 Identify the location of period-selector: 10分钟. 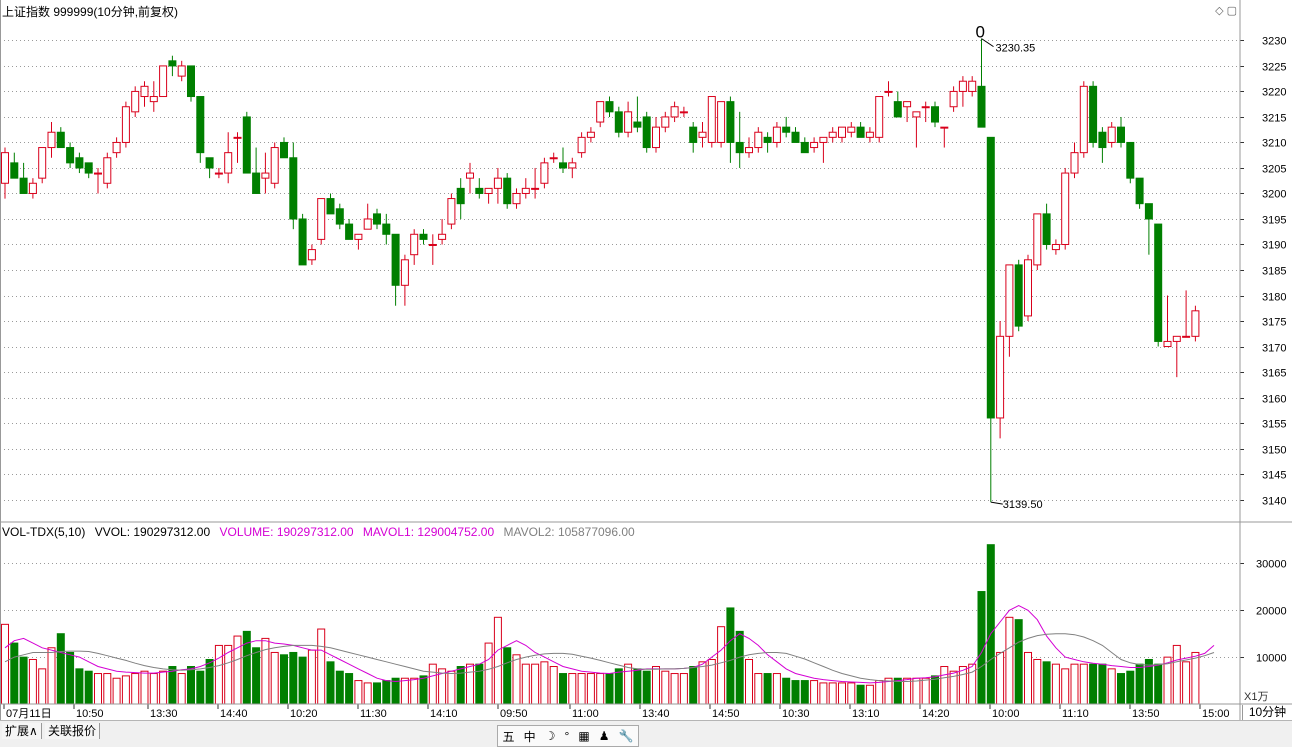
(1267, 712).